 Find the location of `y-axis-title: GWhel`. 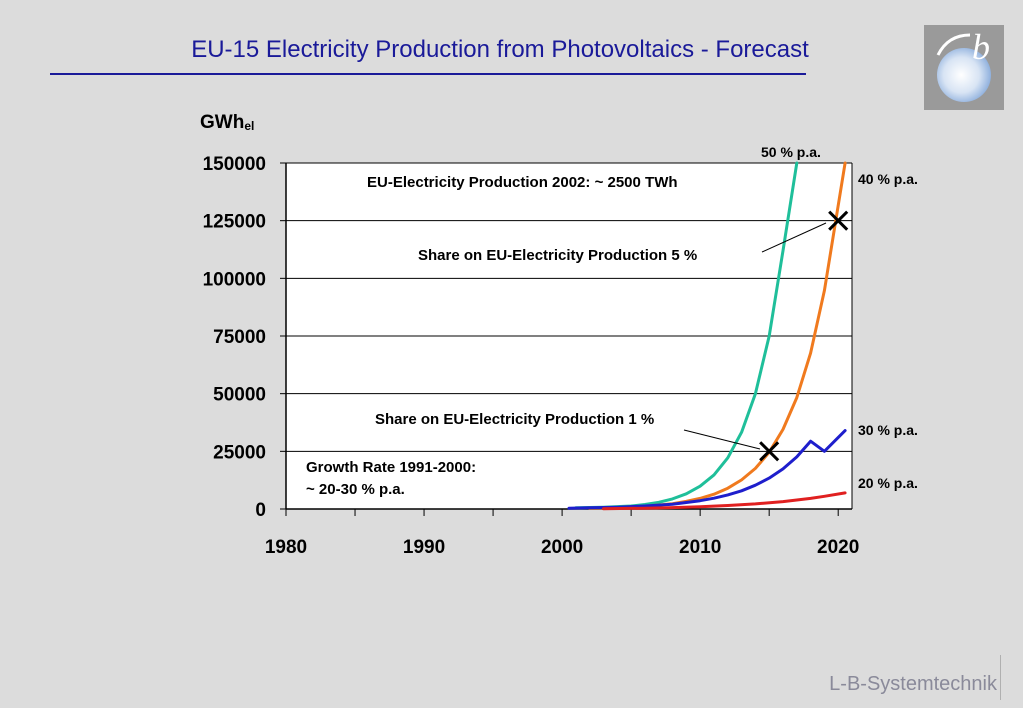

y-axis-title: GWhel is located at coordinates (227, 122).